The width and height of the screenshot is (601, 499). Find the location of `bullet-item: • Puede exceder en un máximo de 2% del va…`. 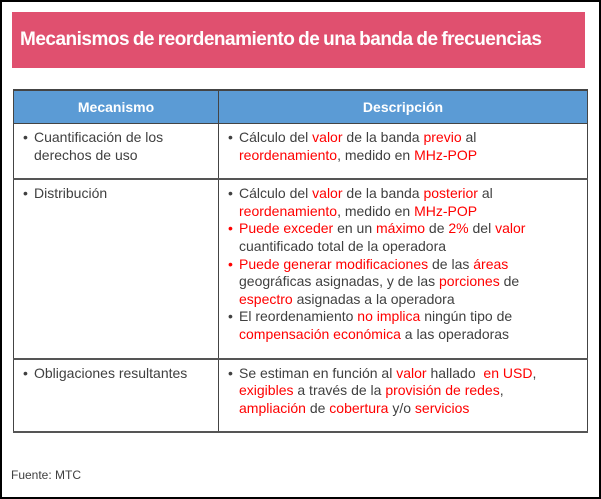

bullet-item: • Puede exceder en un máximo de 2% del va… is located at coordinates (405, 237).